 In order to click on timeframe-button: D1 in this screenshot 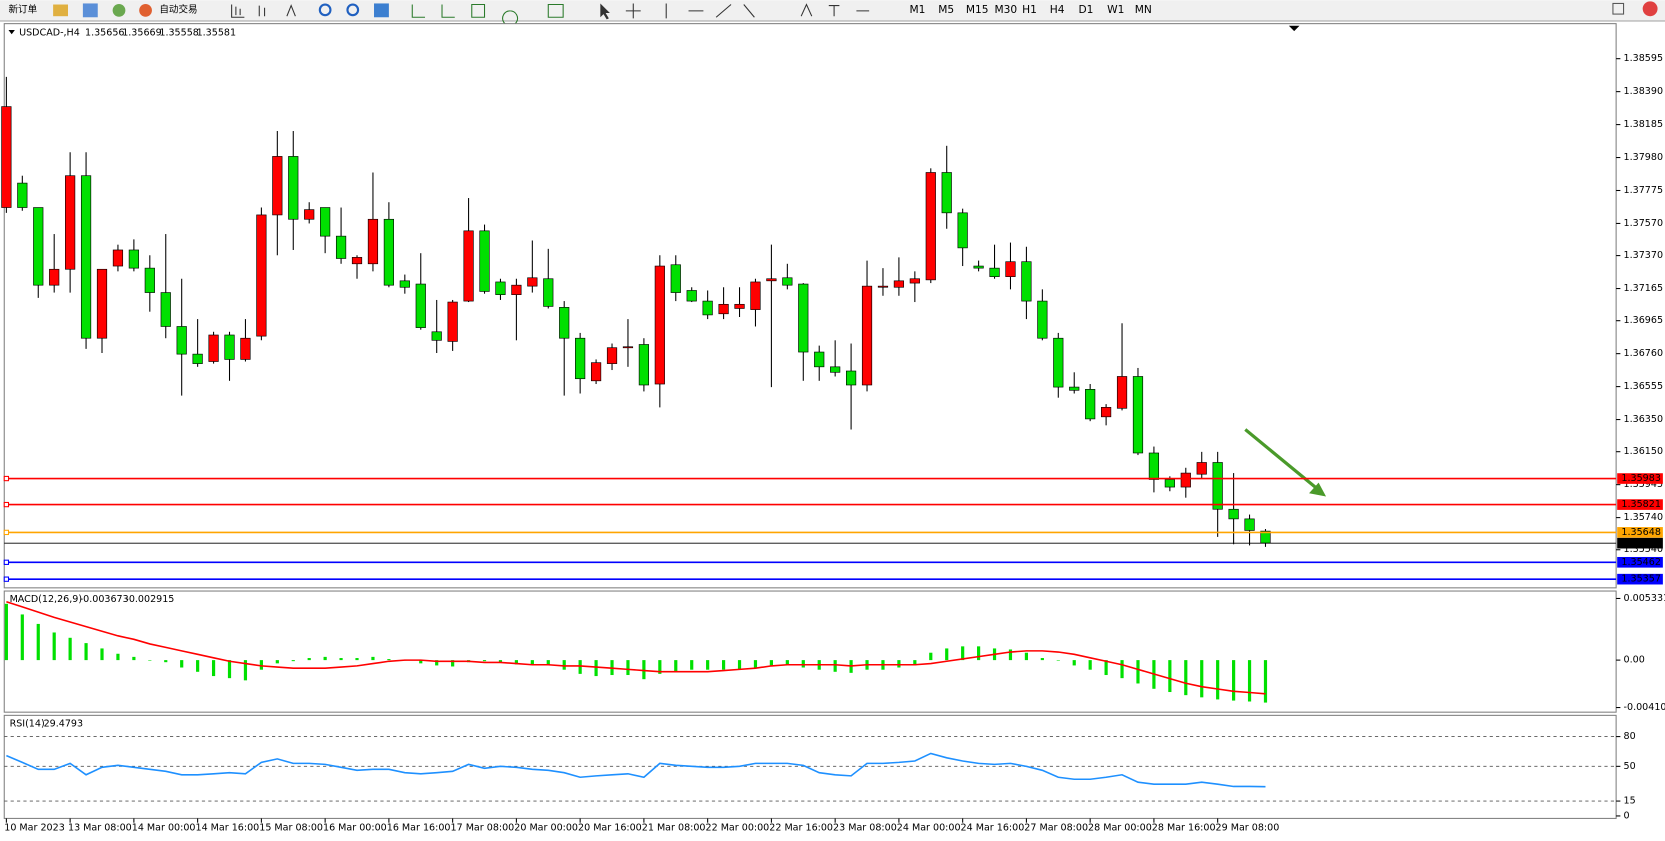, I will do `click(1085, 9)`.